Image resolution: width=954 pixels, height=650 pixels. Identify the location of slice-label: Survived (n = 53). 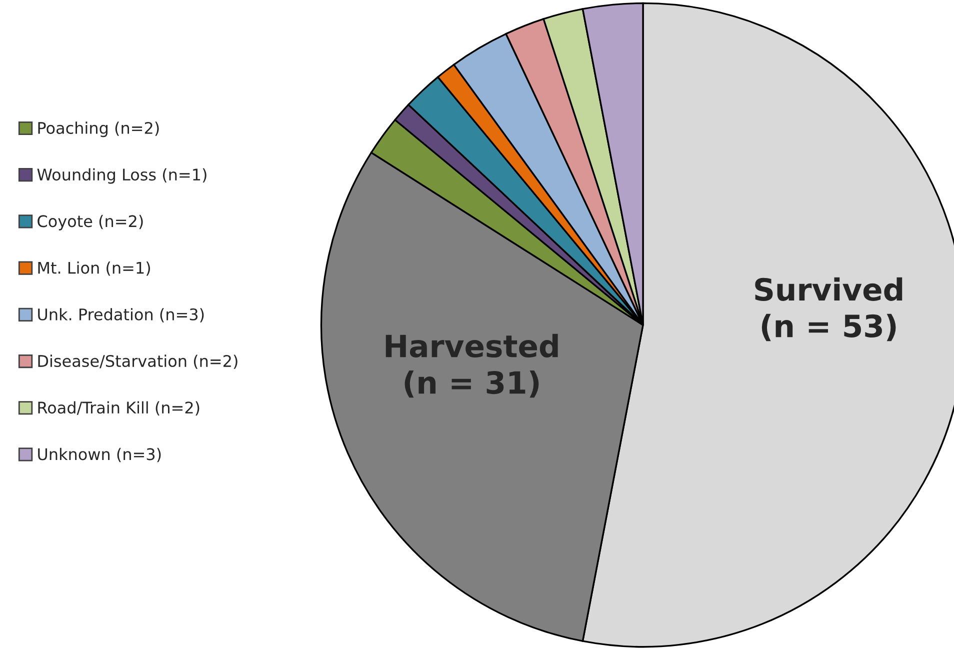
(828, 309).